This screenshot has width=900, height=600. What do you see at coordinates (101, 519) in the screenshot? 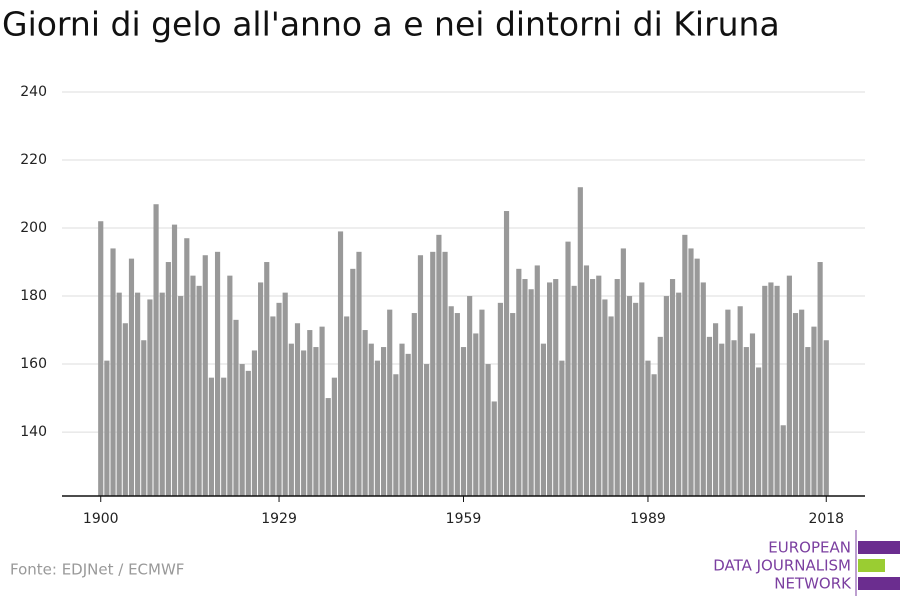
I see `x-tick-label: 1900` at bounding box center [101, 519].